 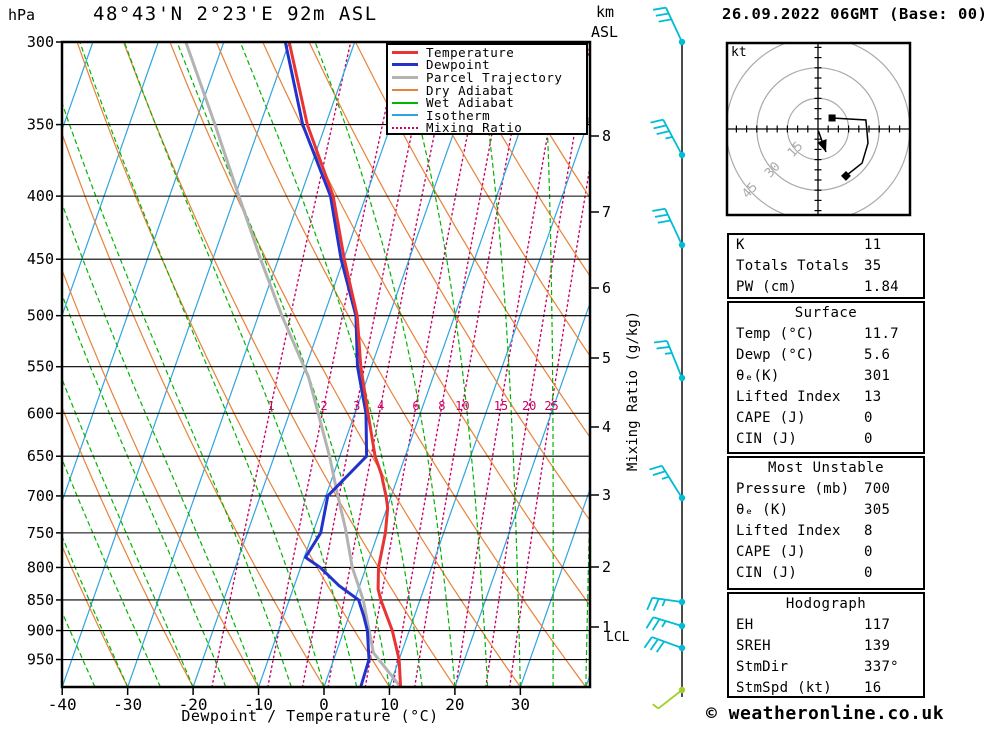 I want to click on legend-item: Dry Adiabat, so click(x=489, y=90).